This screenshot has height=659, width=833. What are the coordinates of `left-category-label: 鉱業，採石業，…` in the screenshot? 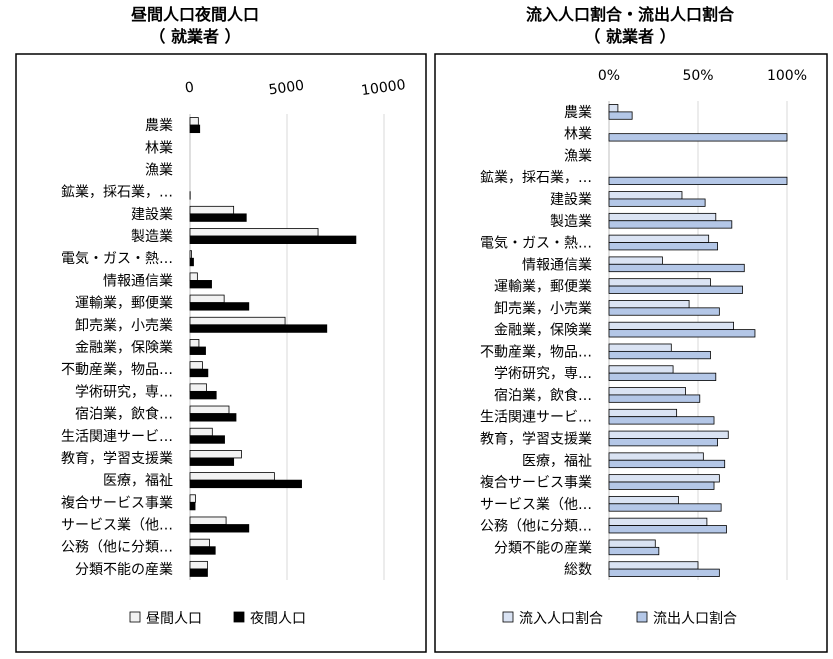 It's located at (117, 192).